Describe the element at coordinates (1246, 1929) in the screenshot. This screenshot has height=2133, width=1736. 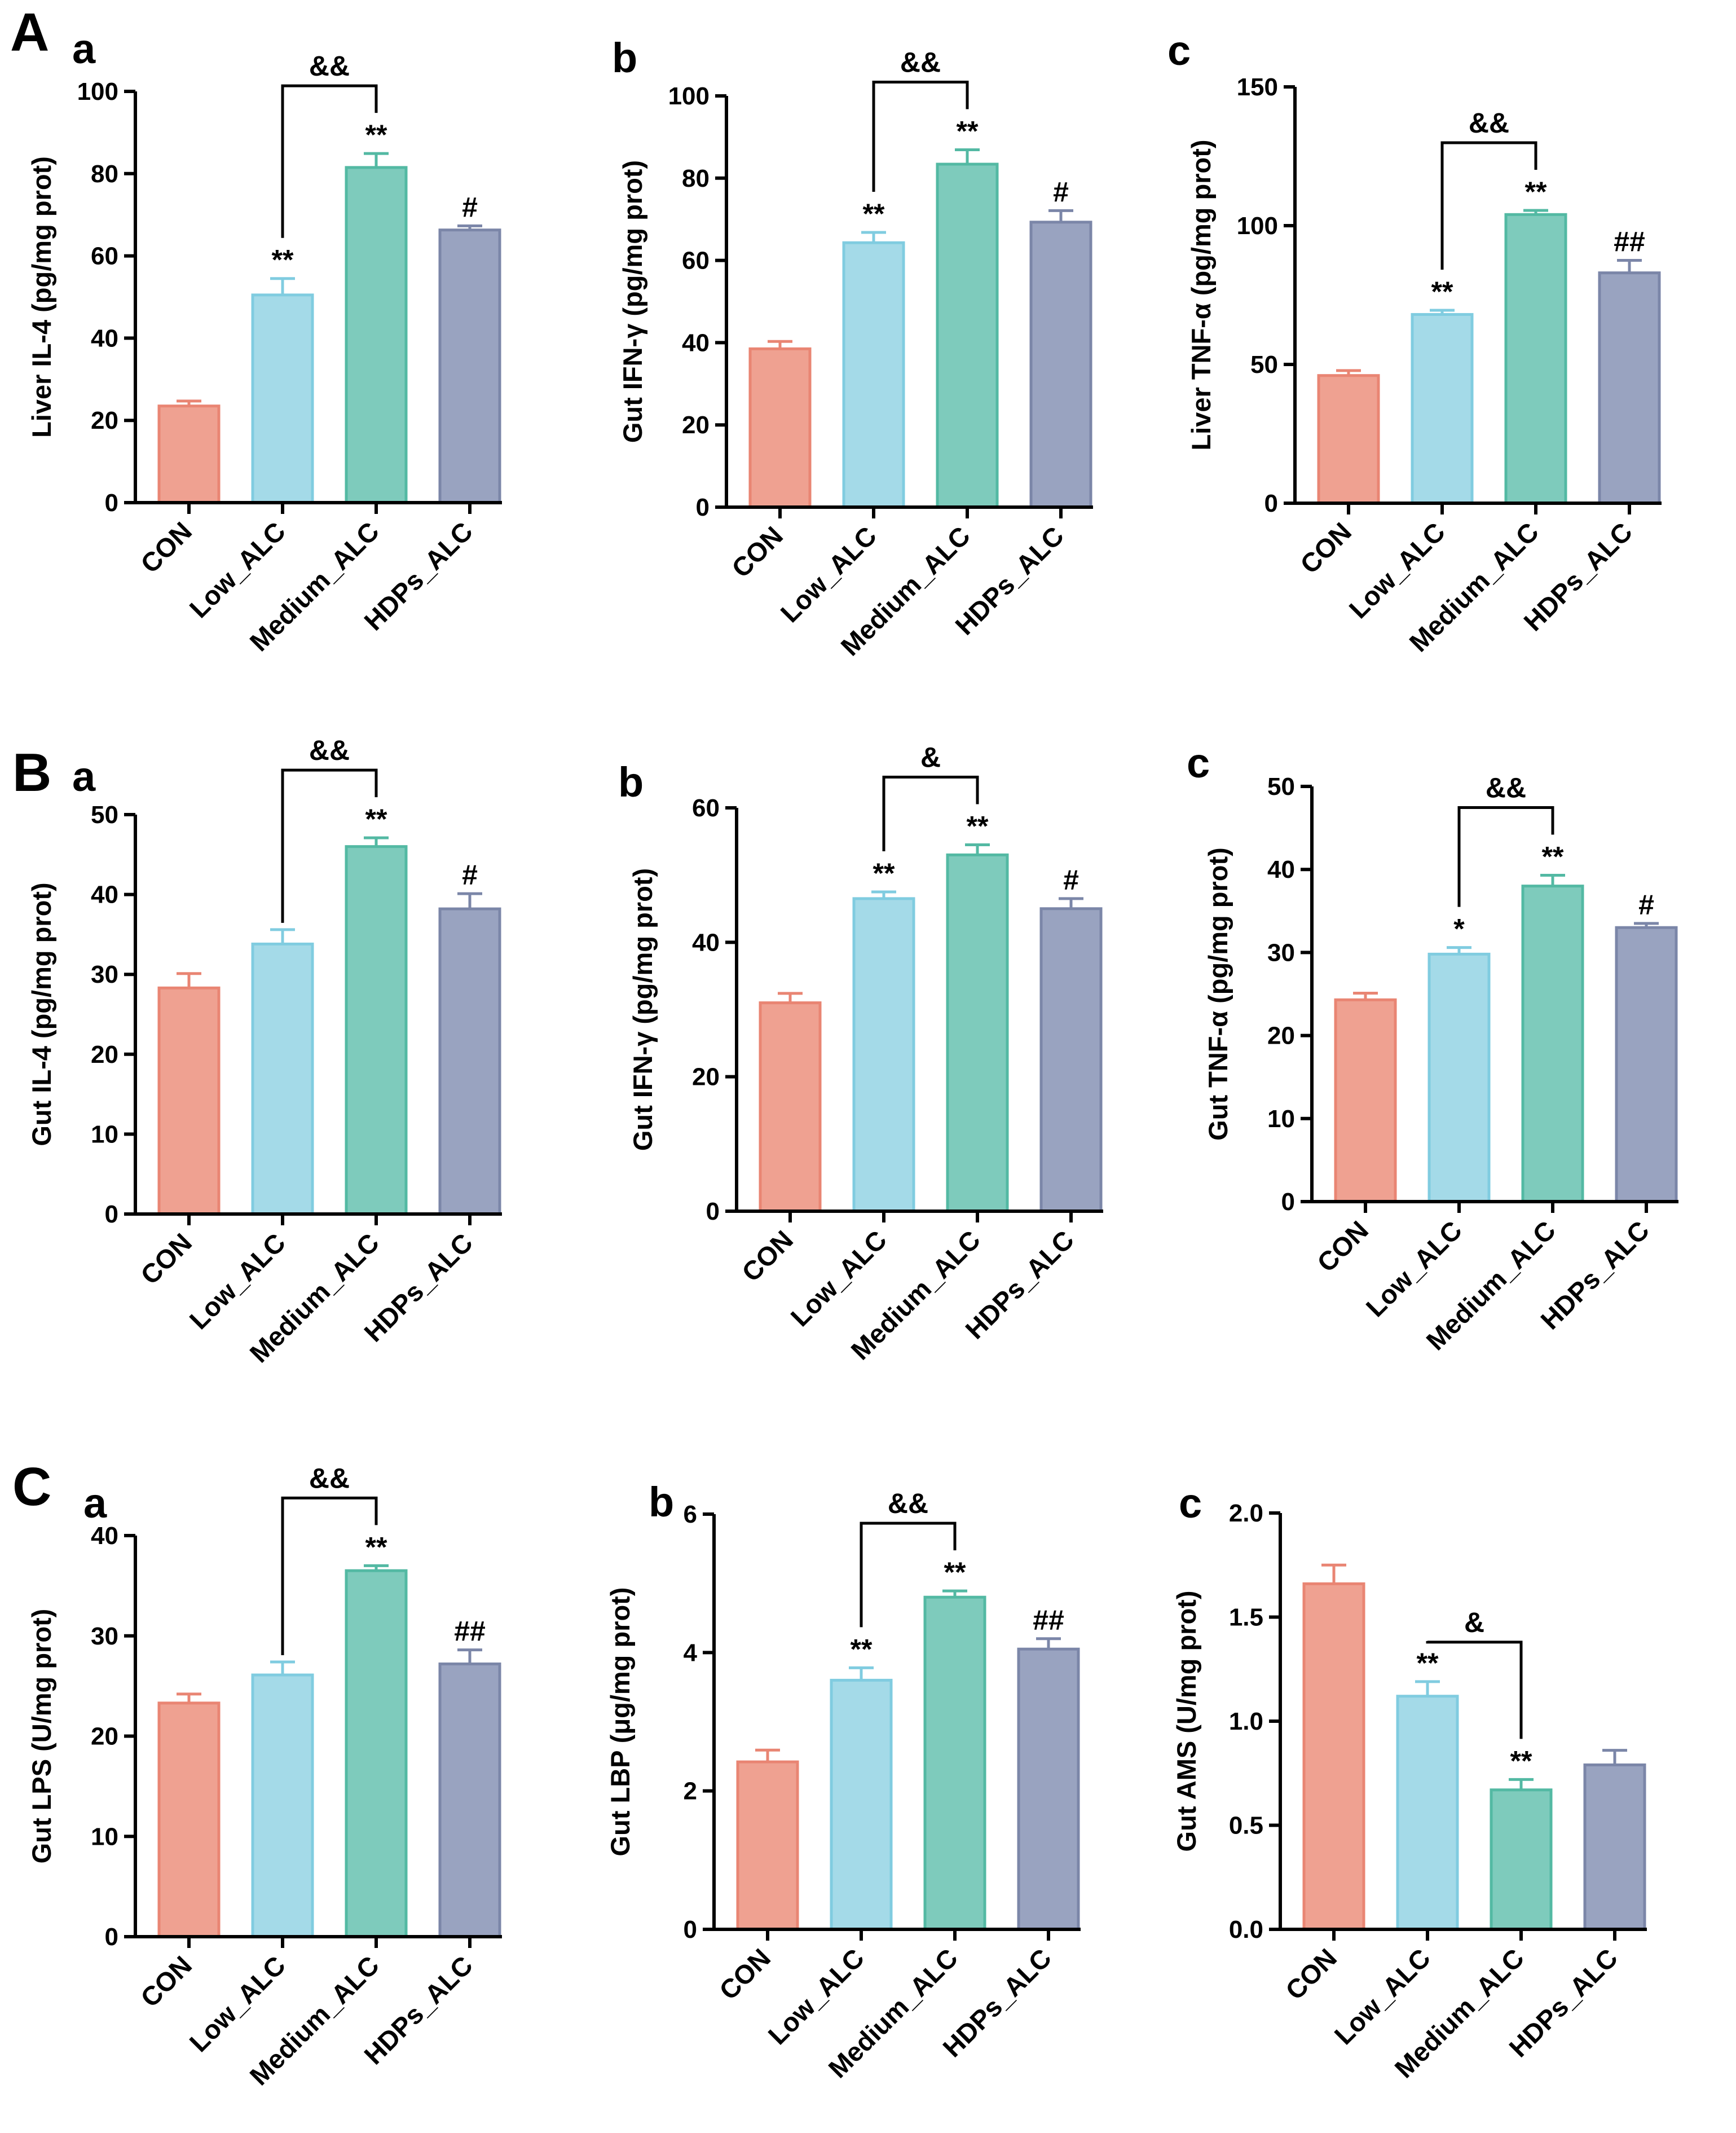
I see `y-tick-label: 0.0` at that location.